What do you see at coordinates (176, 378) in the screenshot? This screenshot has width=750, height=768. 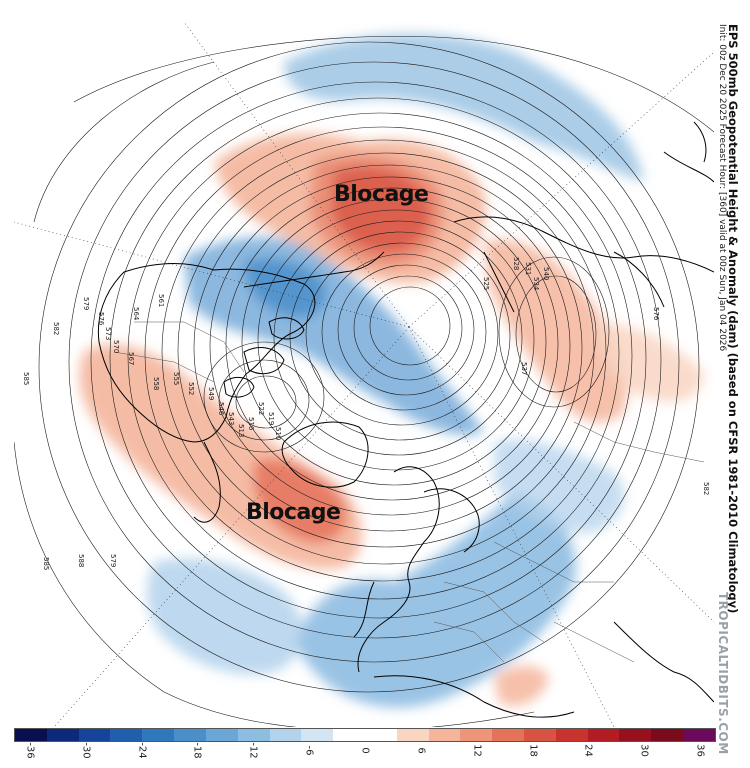 I see `contour-label: 555` at bounding box center [176, 378].